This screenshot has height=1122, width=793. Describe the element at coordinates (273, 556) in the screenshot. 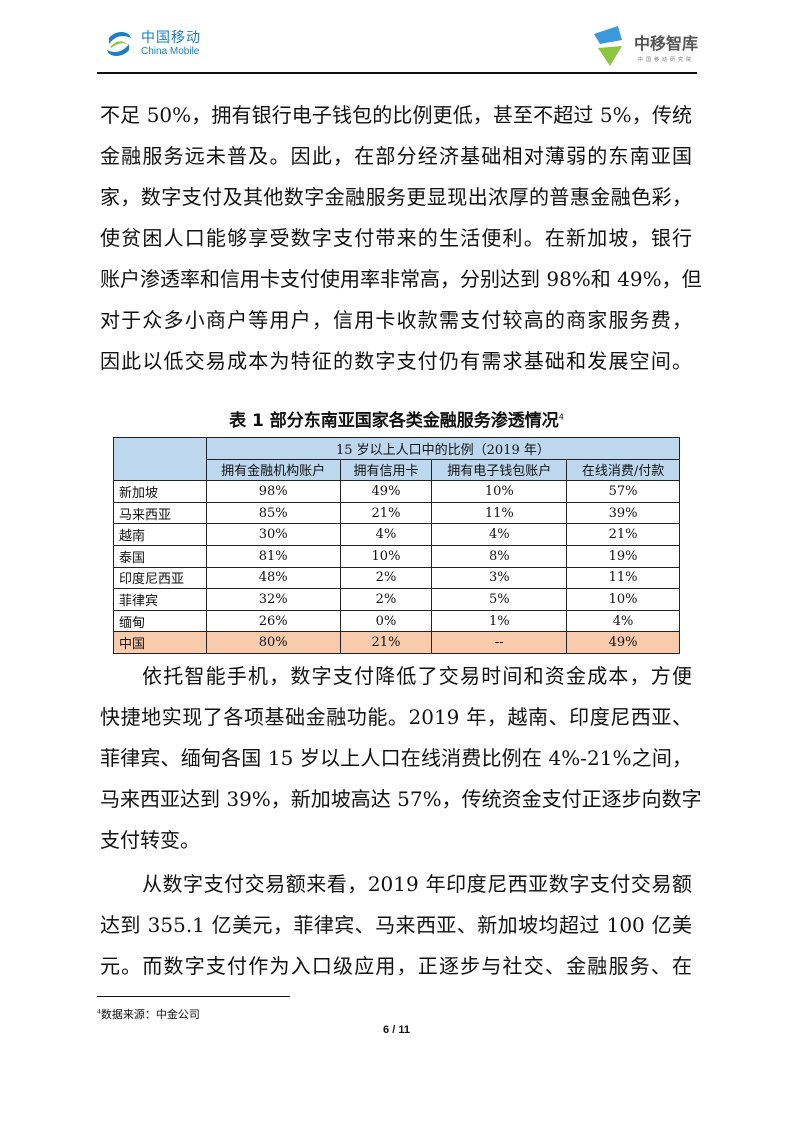

I see `value-cell: 81%` at that location.